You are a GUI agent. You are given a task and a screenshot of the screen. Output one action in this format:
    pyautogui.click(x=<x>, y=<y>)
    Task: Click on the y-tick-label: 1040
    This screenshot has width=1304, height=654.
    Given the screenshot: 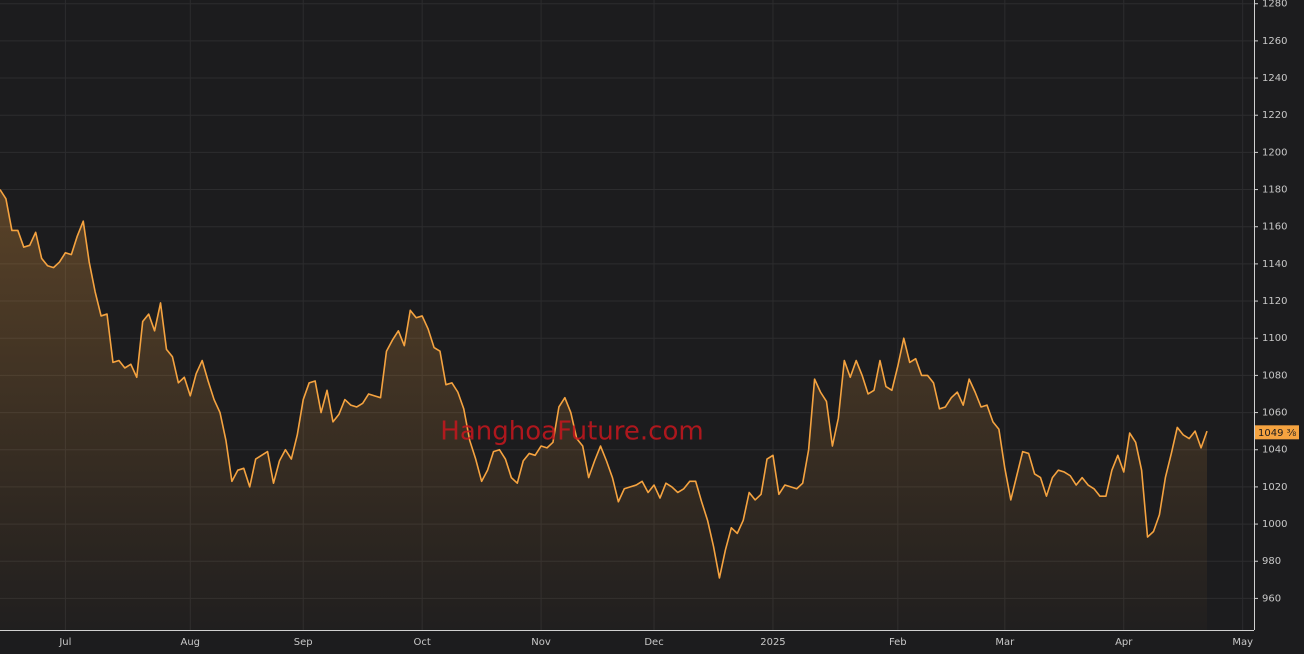 What is the action you would take?
    pyautogui.click(x=1274, y=450)
    